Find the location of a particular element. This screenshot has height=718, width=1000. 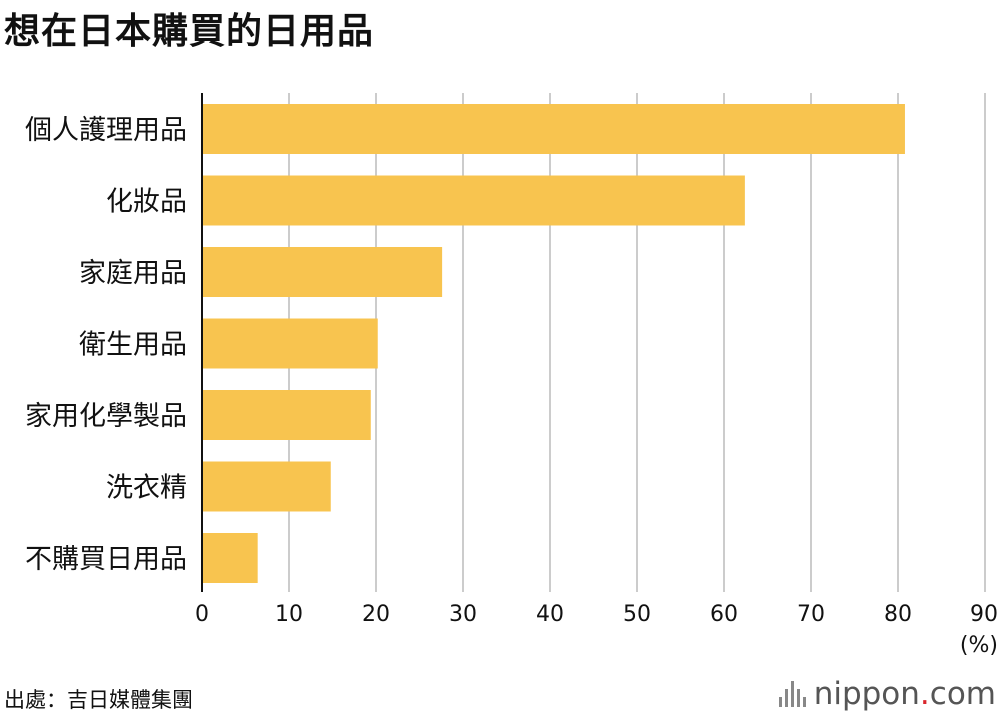

nippon-sound-bars-icon is located at coordinates (792, 694).